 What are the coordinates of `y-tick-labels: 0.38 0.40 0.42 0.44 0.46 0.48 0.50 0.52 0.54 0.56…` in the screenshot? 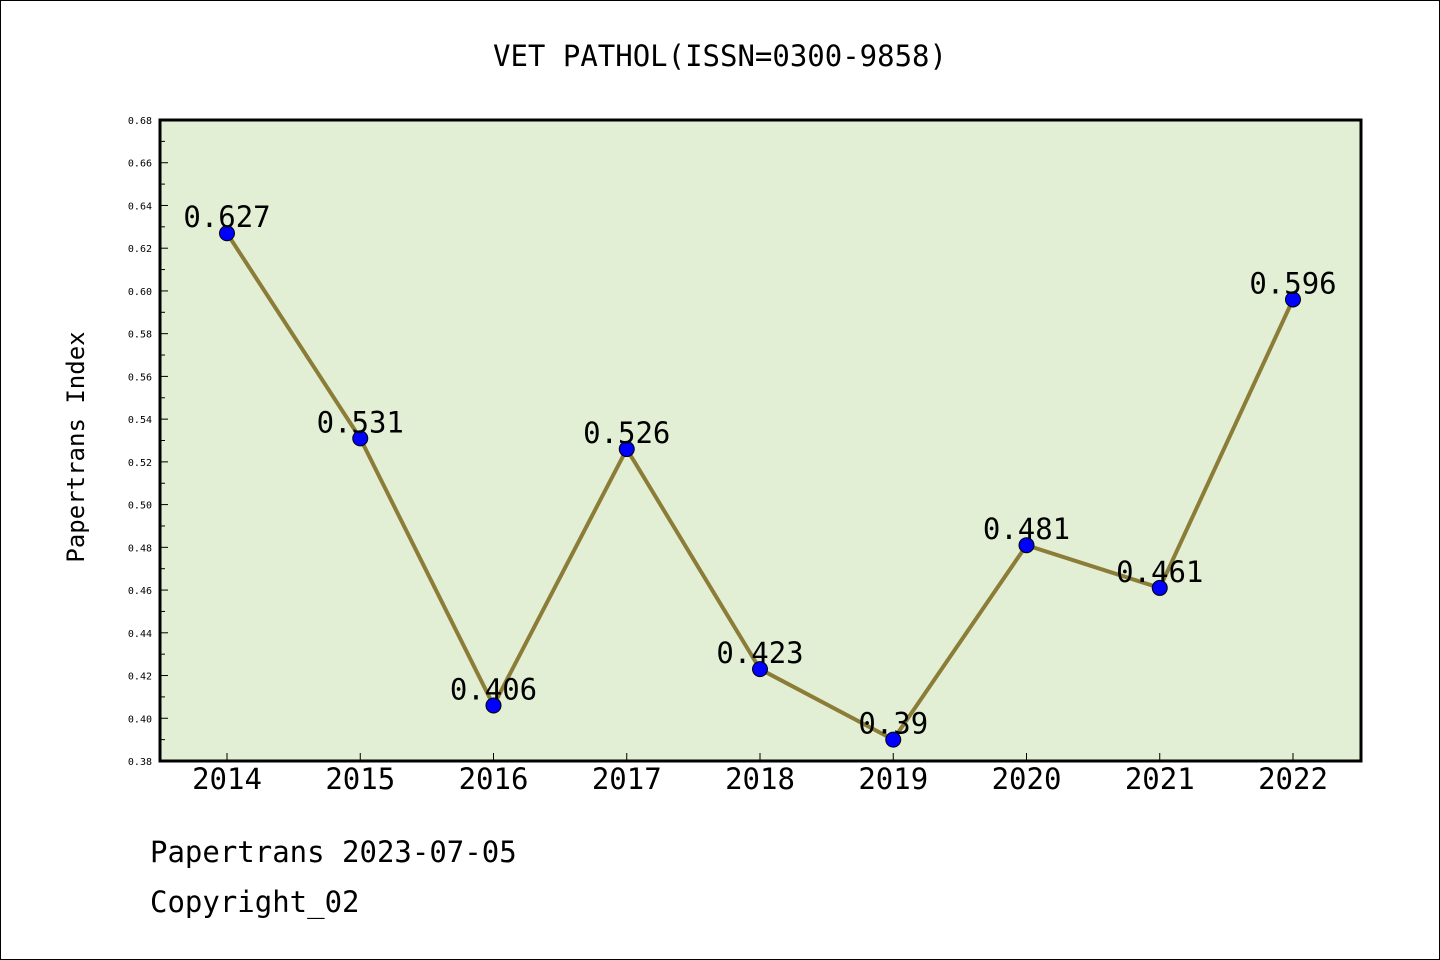 It's located at (140, 442).